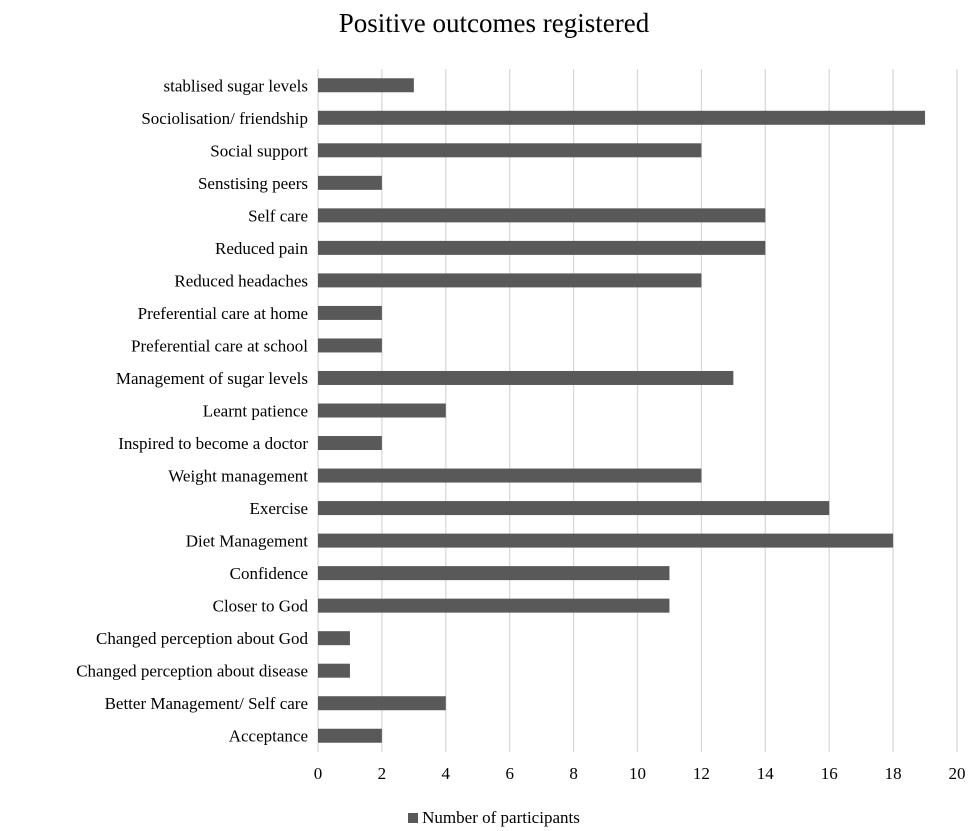 The width and height of the screenshot is (968, 831). I want to click on category-label: Inspired to become a doctor, so click(213, 443).